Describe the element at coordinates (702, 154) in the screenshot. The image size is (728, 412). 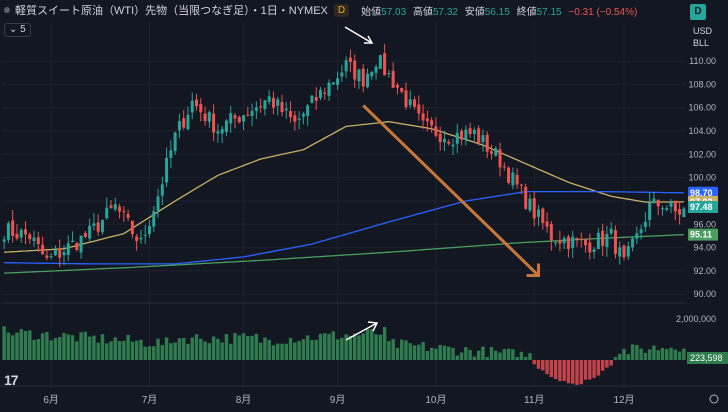
I see `price-tick-label: 102.00` at that location.